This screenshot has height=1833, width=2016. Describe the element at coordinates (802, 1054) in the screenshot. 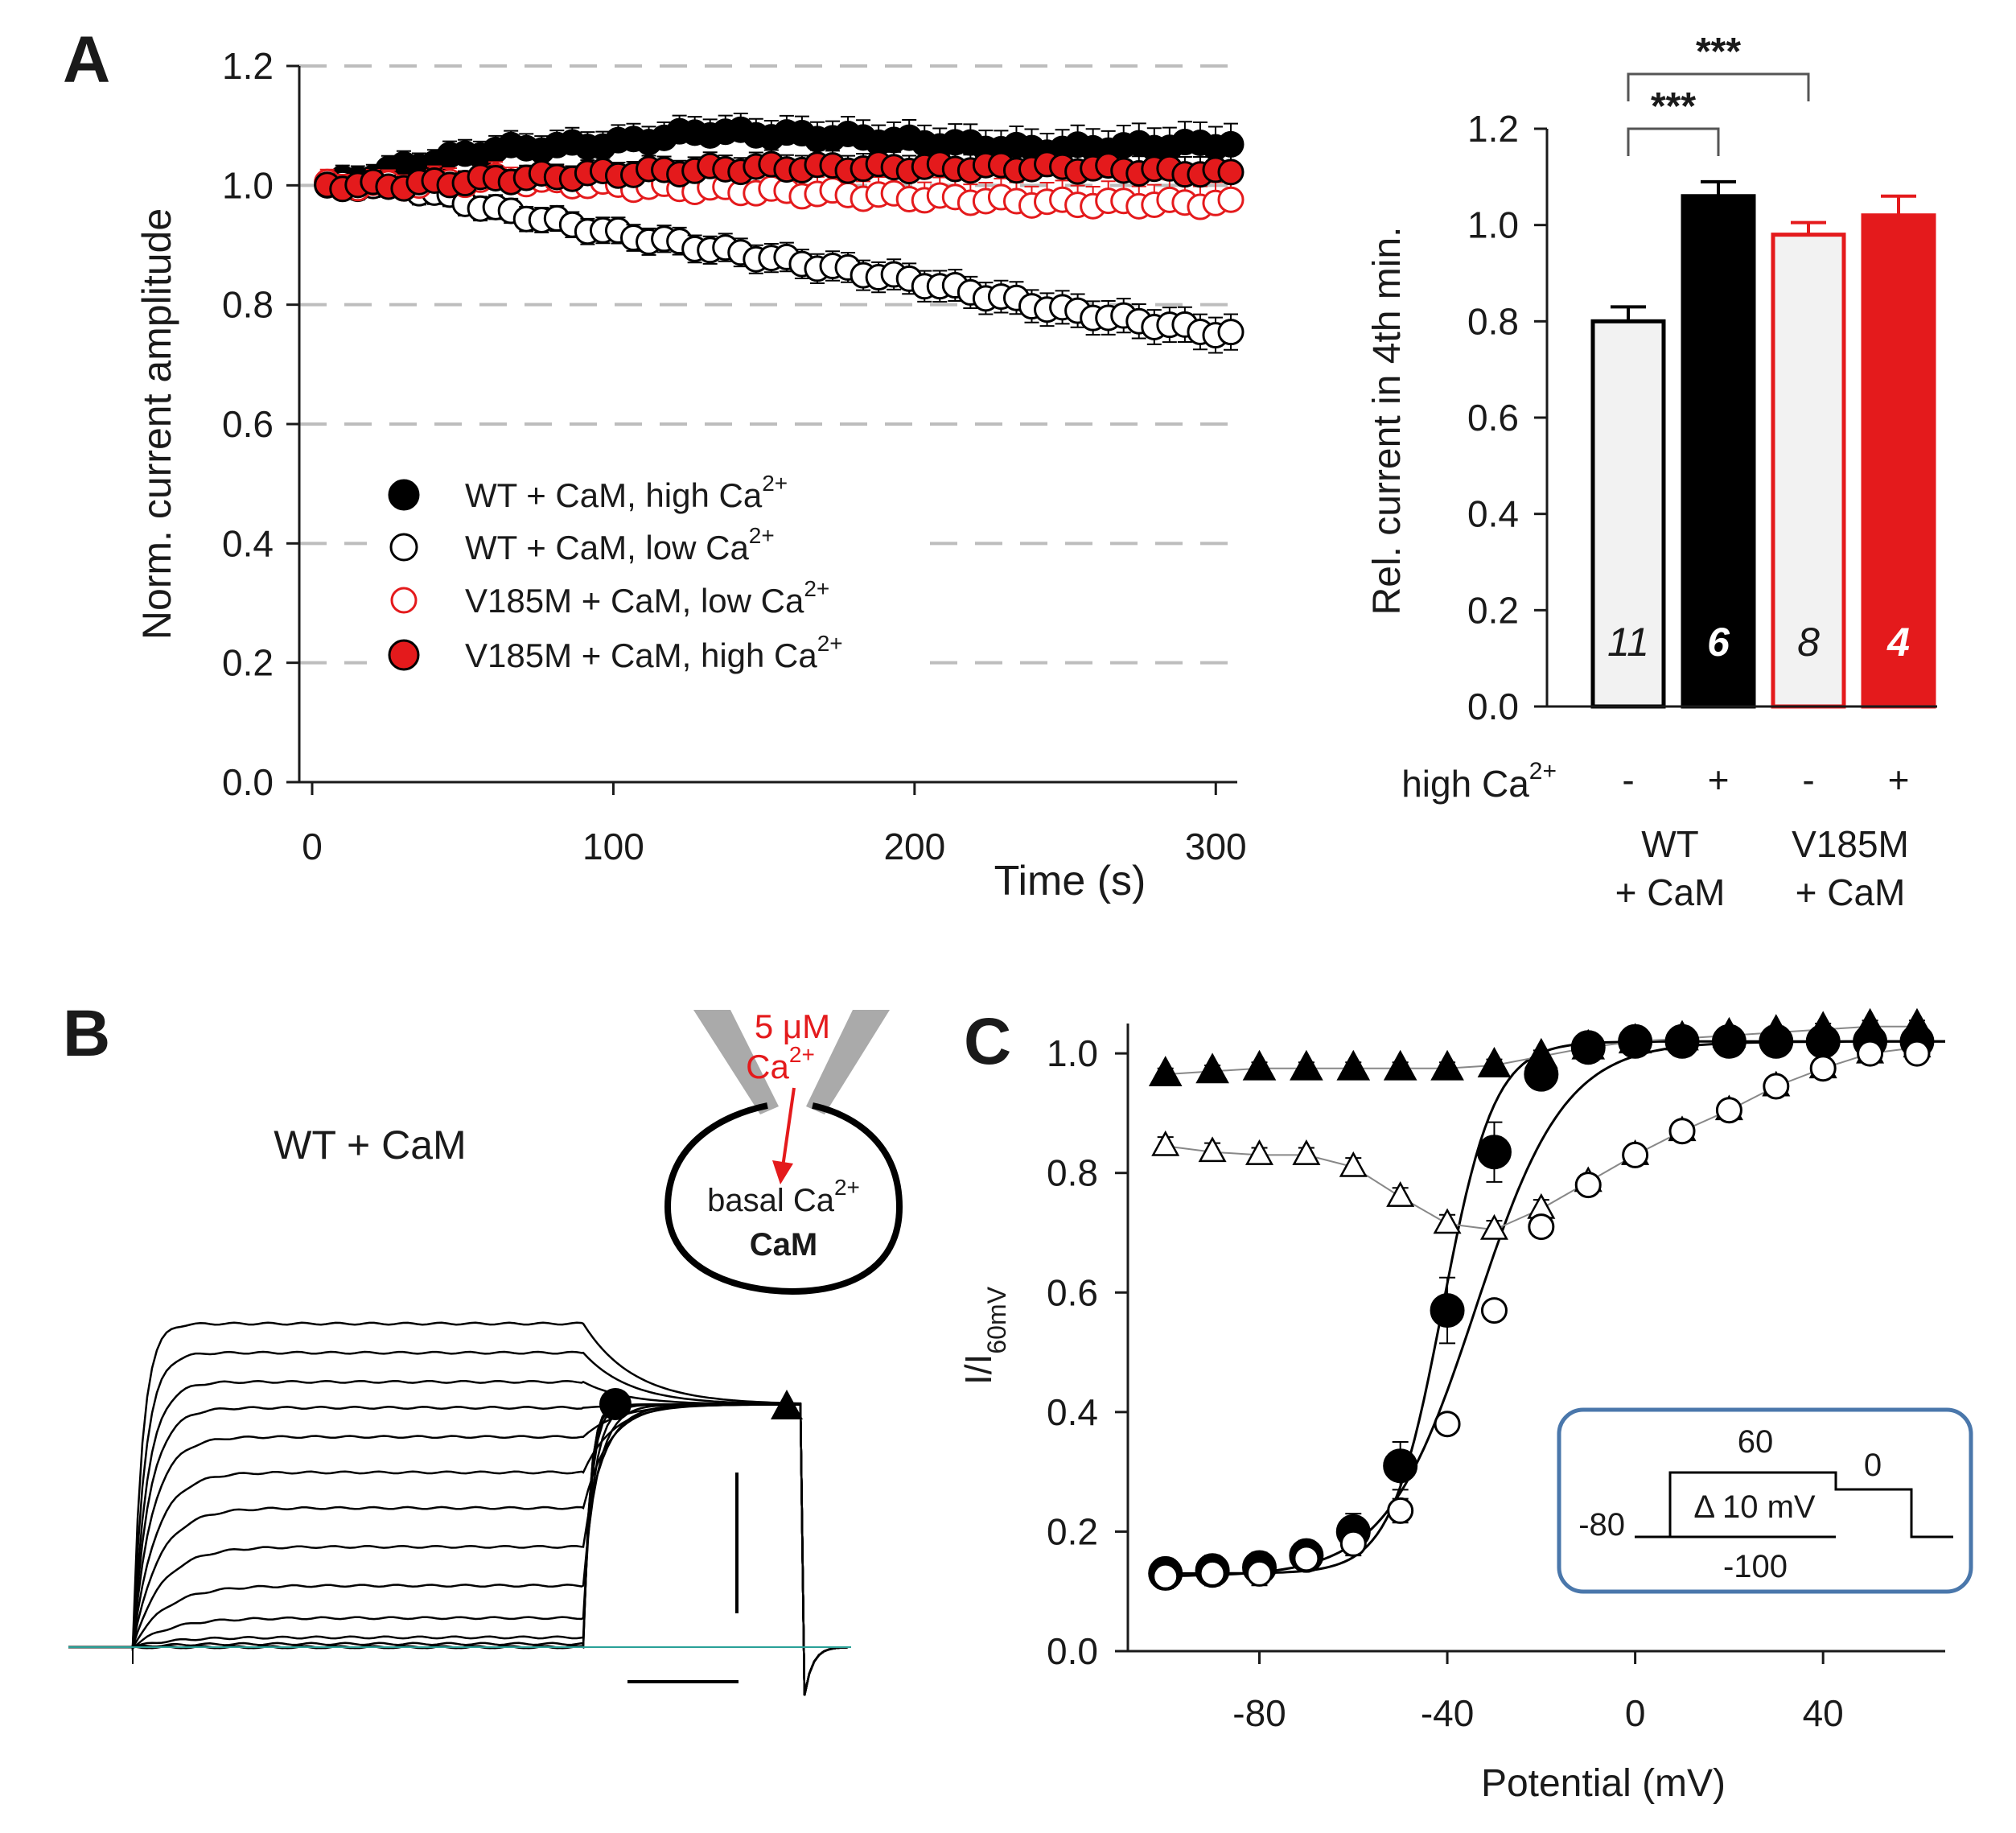

I see `pipette-ion-sup: 2+` at that location.